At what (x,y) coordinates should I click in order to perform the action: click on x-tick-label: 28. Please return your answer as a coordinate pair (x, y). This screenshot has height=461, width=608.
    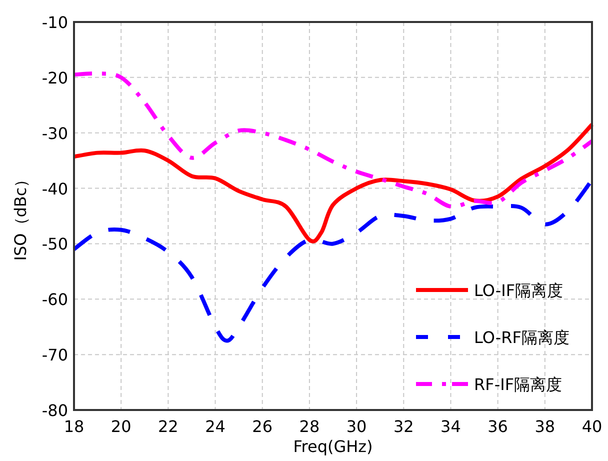
    Looking at the image, I should click on (309, 426).